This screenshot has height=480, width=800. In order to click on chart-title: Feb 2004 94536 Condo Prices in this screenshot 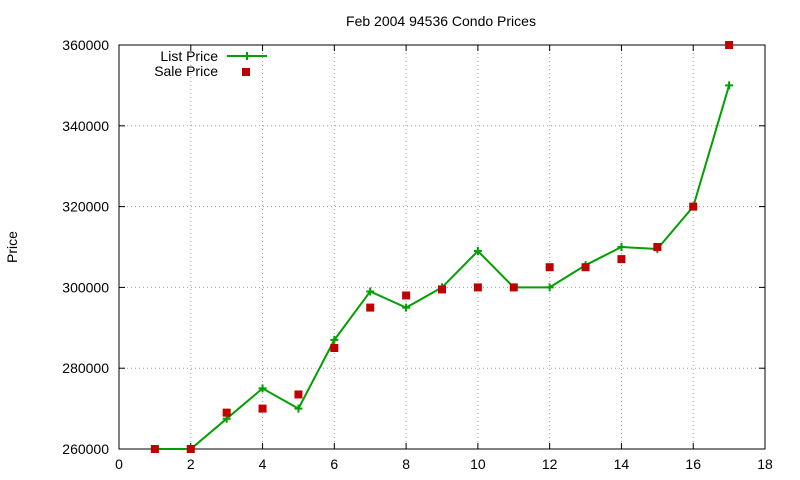, I will do `click(441, 21)`.